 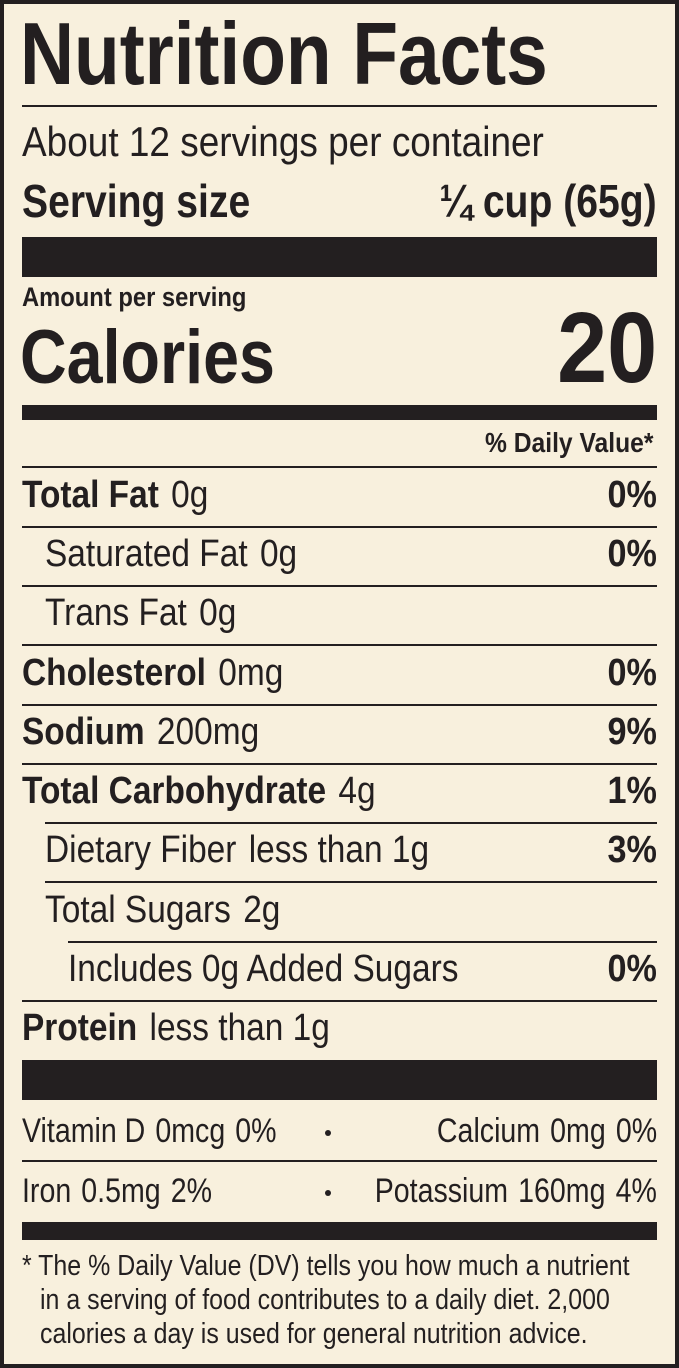 What do you see at coordinates (147, 358) in the screenshot?
I see `calories-label: Calories` at bounding box center [147, 358].